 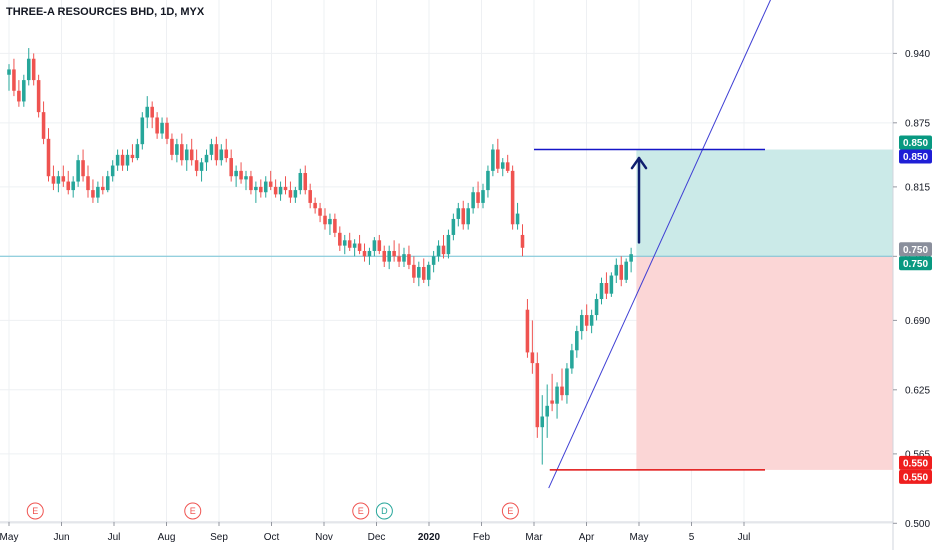 I want to click on price-axis: 0.940 0.875 0.815 0.750 0.690 0.625 0.565 0.500, so click(x=911, y=275).